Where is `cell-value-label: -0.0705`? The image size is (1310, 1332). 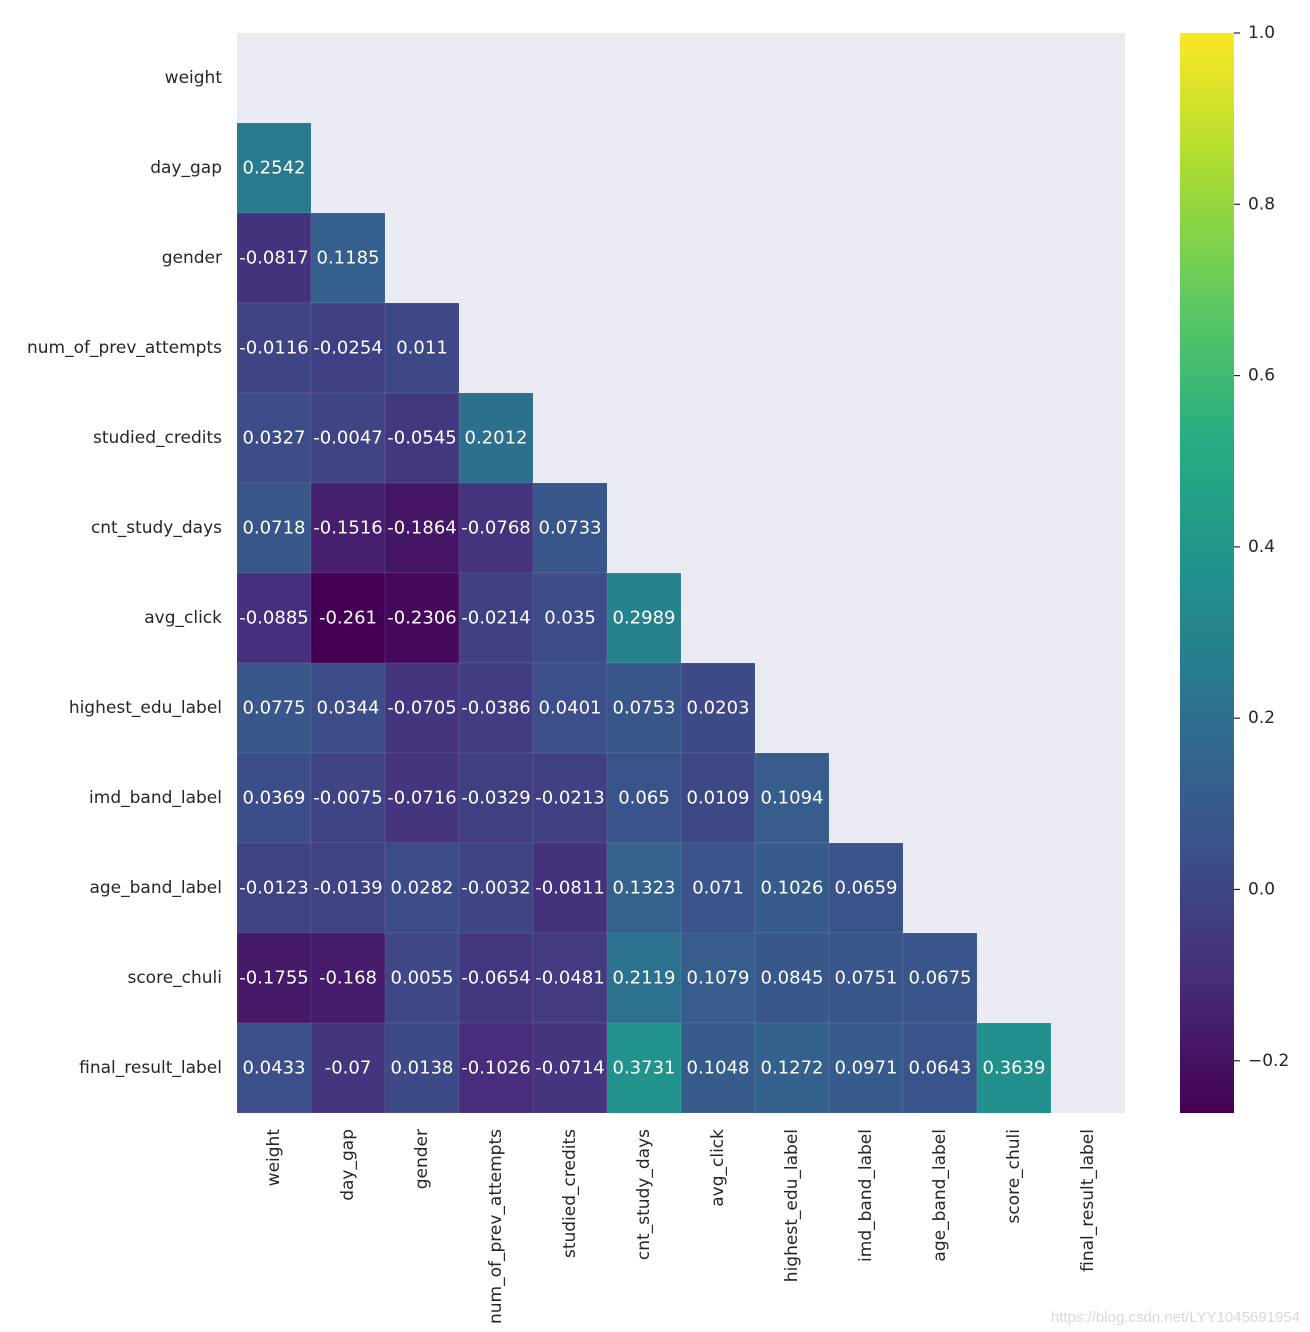
cell-value-label: -0.0705 is located at coordinates (421, 708).